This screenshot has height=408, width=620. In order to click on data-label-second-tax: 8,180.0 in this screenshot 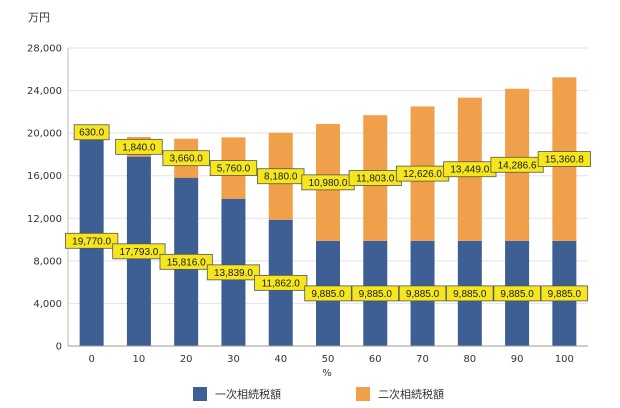, I will do `click(281, 176)`.